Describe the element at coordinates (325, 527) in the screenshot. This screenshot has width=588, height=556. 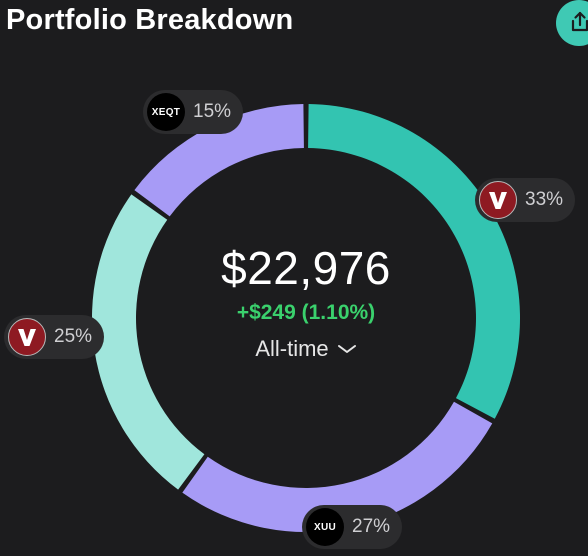
I see `xuu-logo-icon: XUU` at that location.